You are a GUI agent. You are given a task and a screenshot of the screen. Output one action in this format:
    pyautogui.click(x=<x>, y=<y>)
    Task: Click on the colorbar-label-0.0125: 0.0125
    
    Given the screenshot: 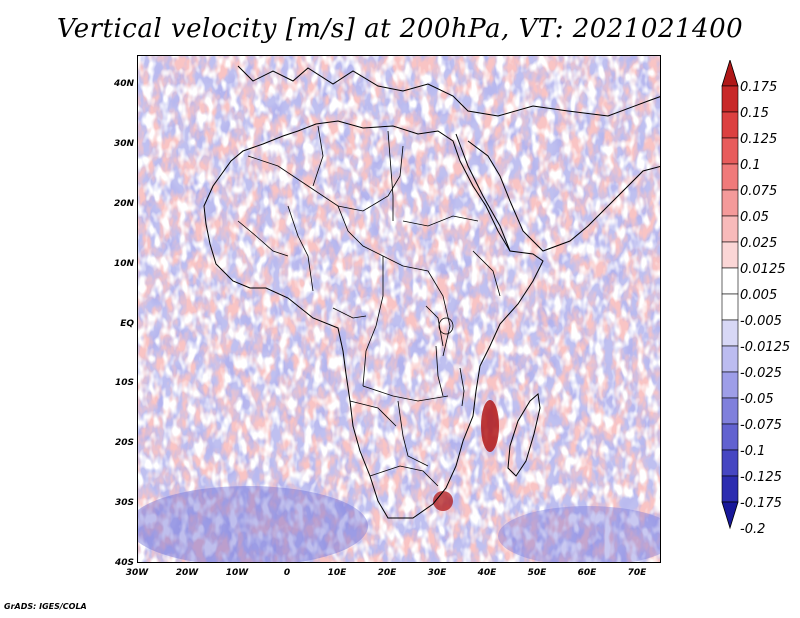 What is the action you would take?
    pyautogui.click(x=763, y=269)
    